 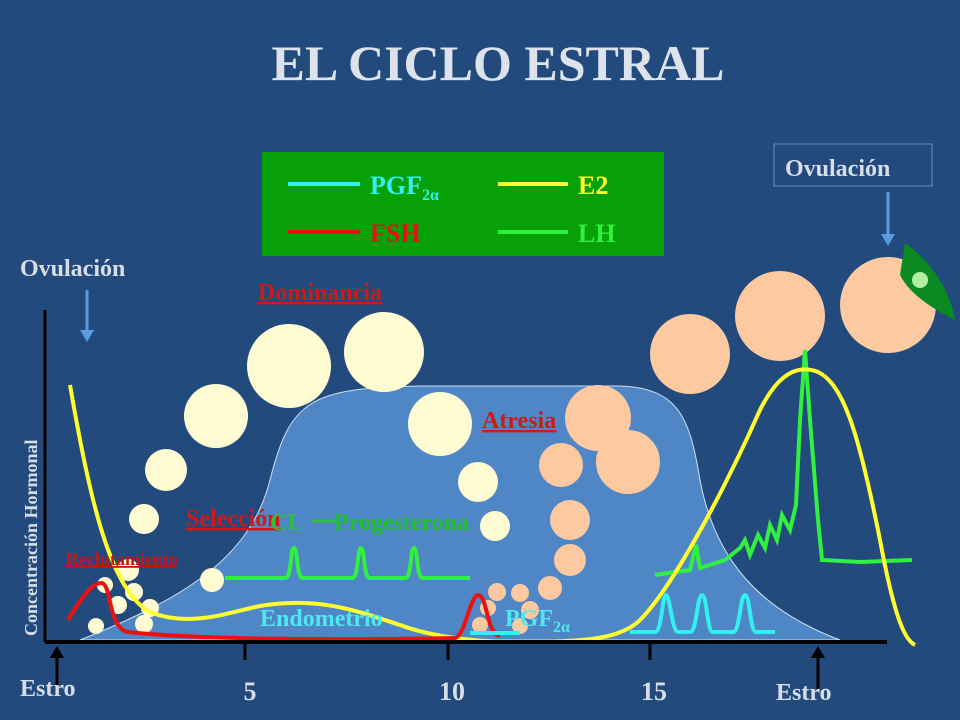 I want to click on x-tick-label: 15, so click(x=654, y=691).